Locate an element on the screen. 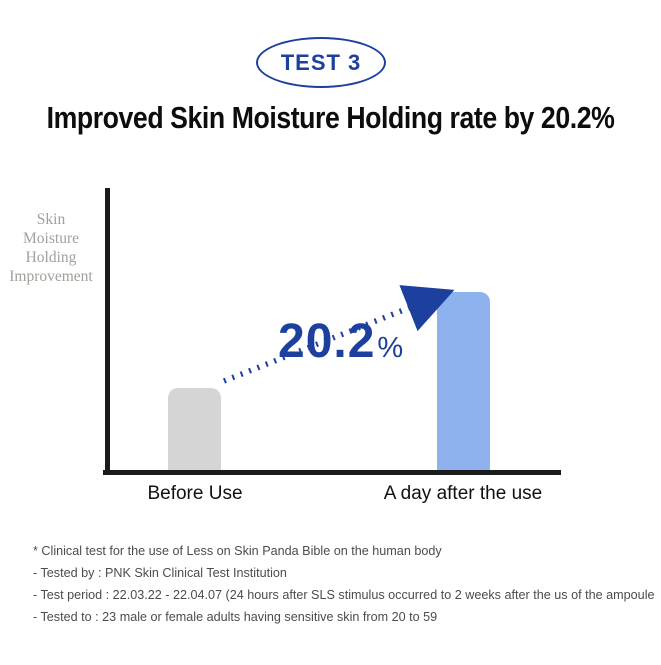 This screenshot has height=665, width=661. bar-before-use is located at coordinates (194, 429).